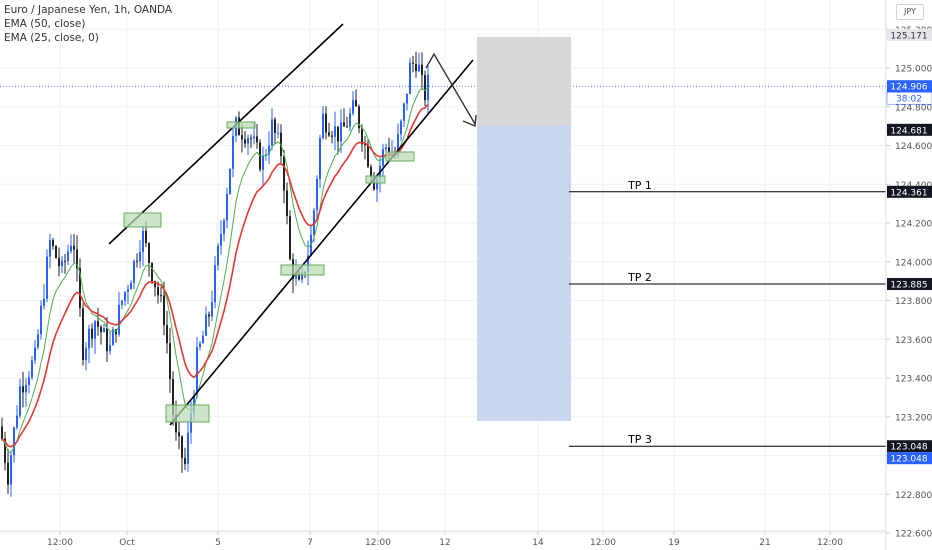 The height and width of the screenshot is (550, 932). Describe the element at coordinates (443, 539) in the screenshot. I see `time-axis: 12:00 Oct 5 7 12:00 12 14 12:00 19 21 12:00` at that location.